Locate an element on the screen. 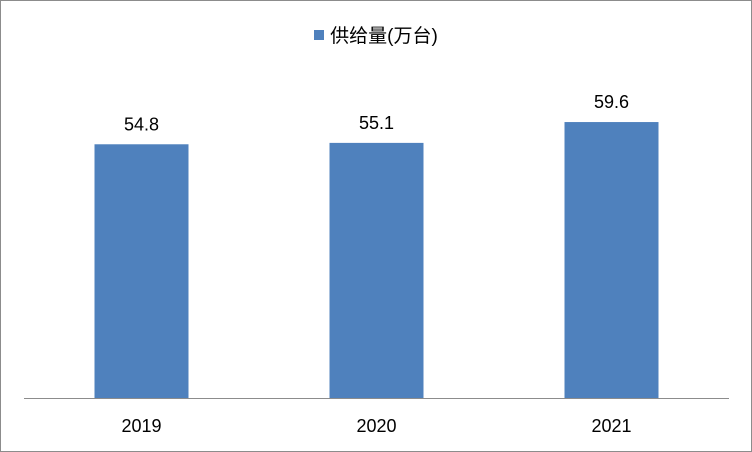 The width and height of the screenshot is (752, 452). legend-label: 供给量(万台) is located at coordinates (384, 36).